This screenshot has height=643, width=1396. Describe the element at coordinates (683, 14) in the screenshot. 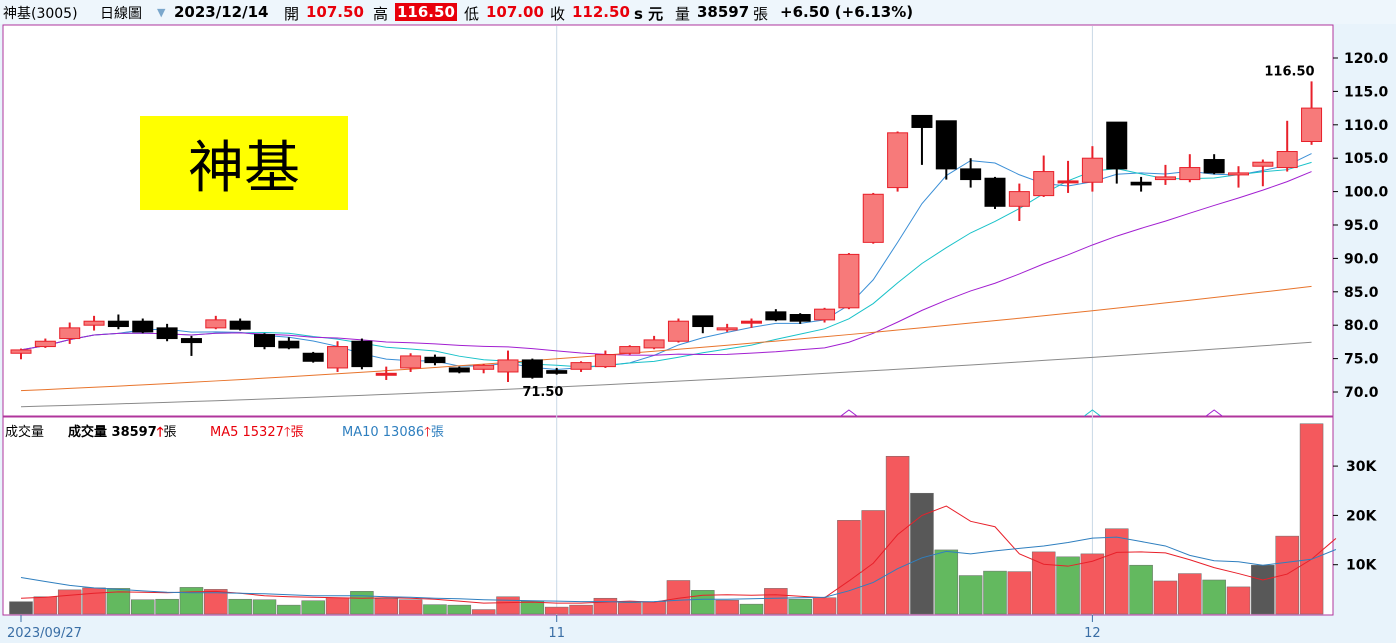

I see `volume-label: 量` at that location.